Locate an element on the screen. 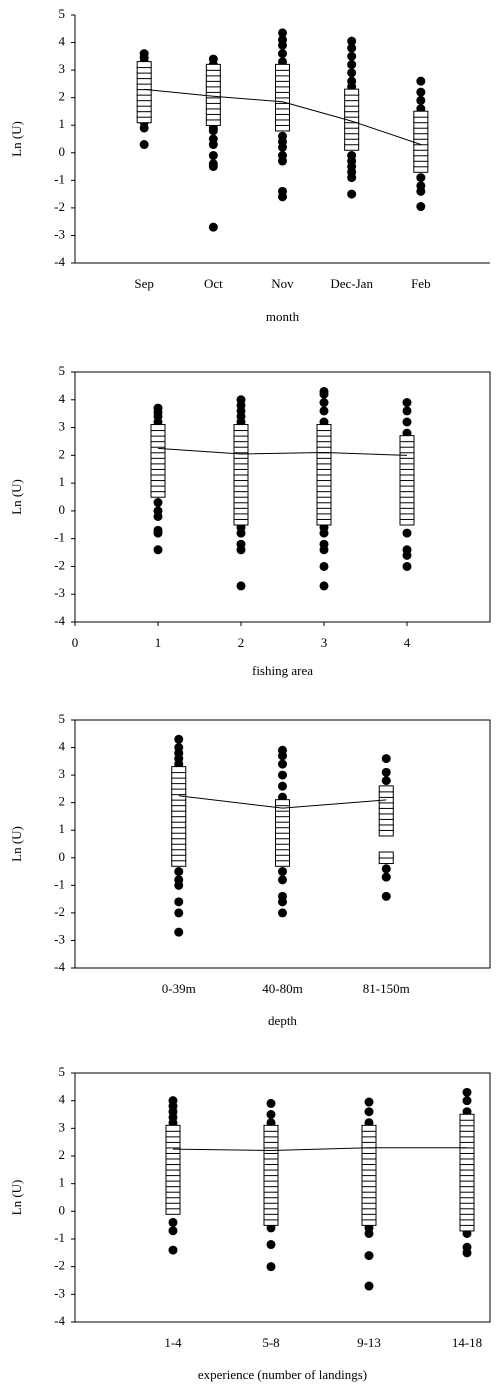 The height and width of the screenshot is (1387, 500). x-axis-label: fishing area is located at coordinates (282, 670).